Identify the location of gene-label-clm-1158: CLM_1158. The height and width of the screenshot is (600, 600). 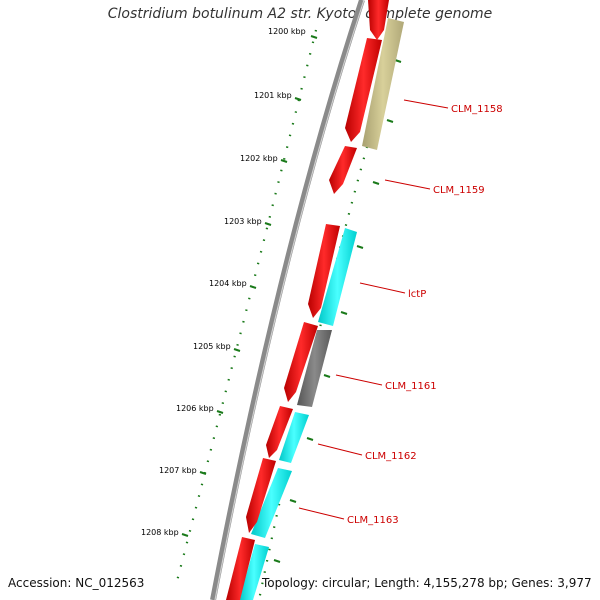
(477, 109).